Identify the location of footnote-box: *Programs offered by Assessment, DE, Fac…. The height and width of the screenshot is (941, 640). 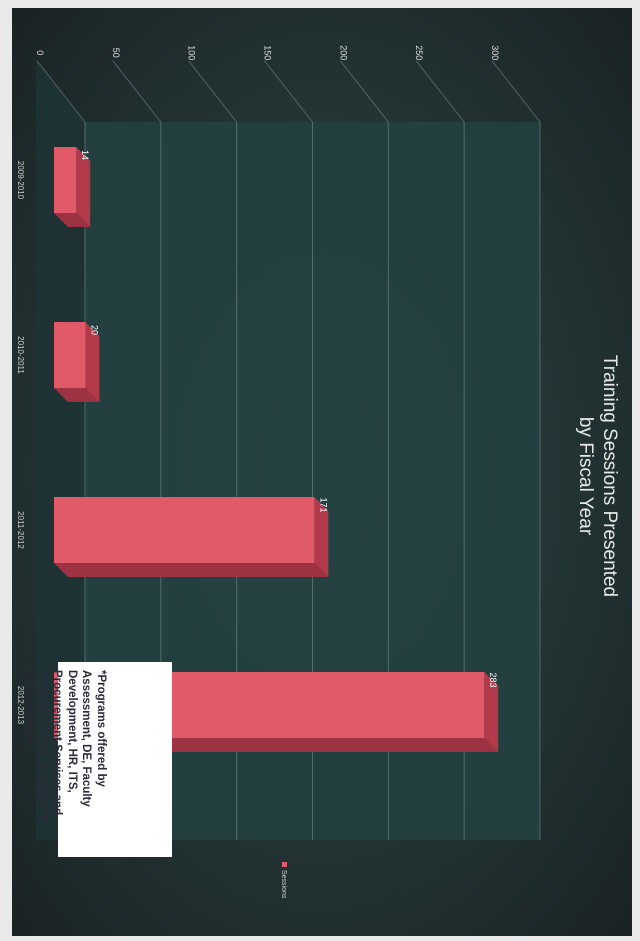
(97, 759).